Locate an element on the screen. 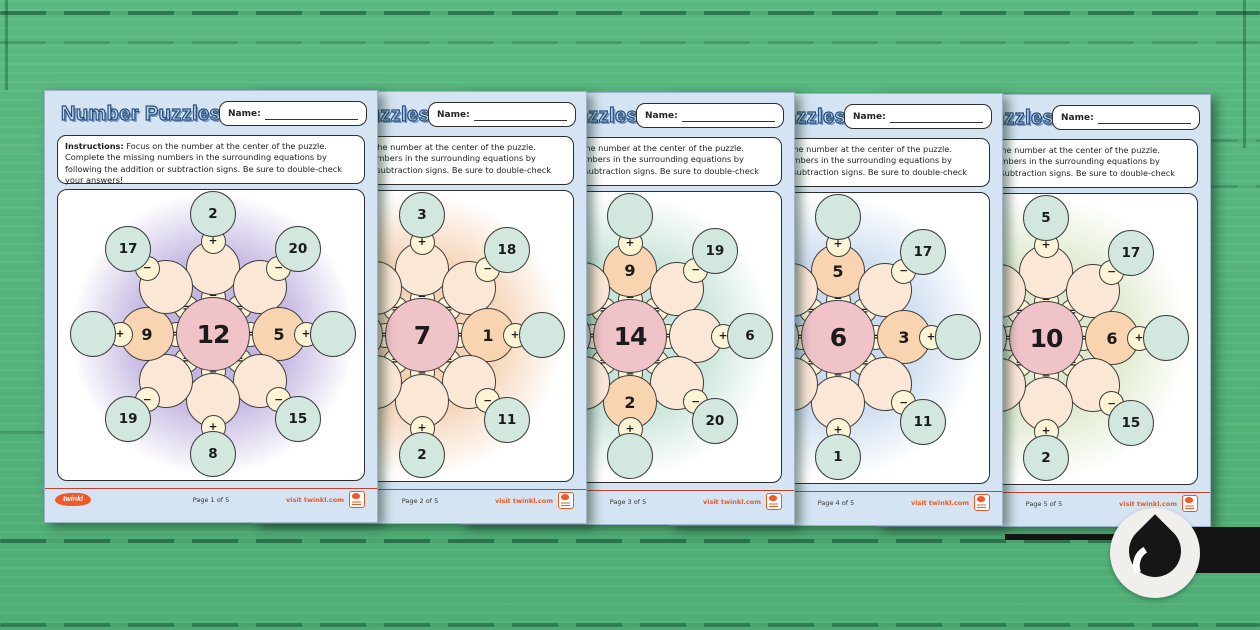  twinkl-logo: twinkl is located at coordinates (73, 499).